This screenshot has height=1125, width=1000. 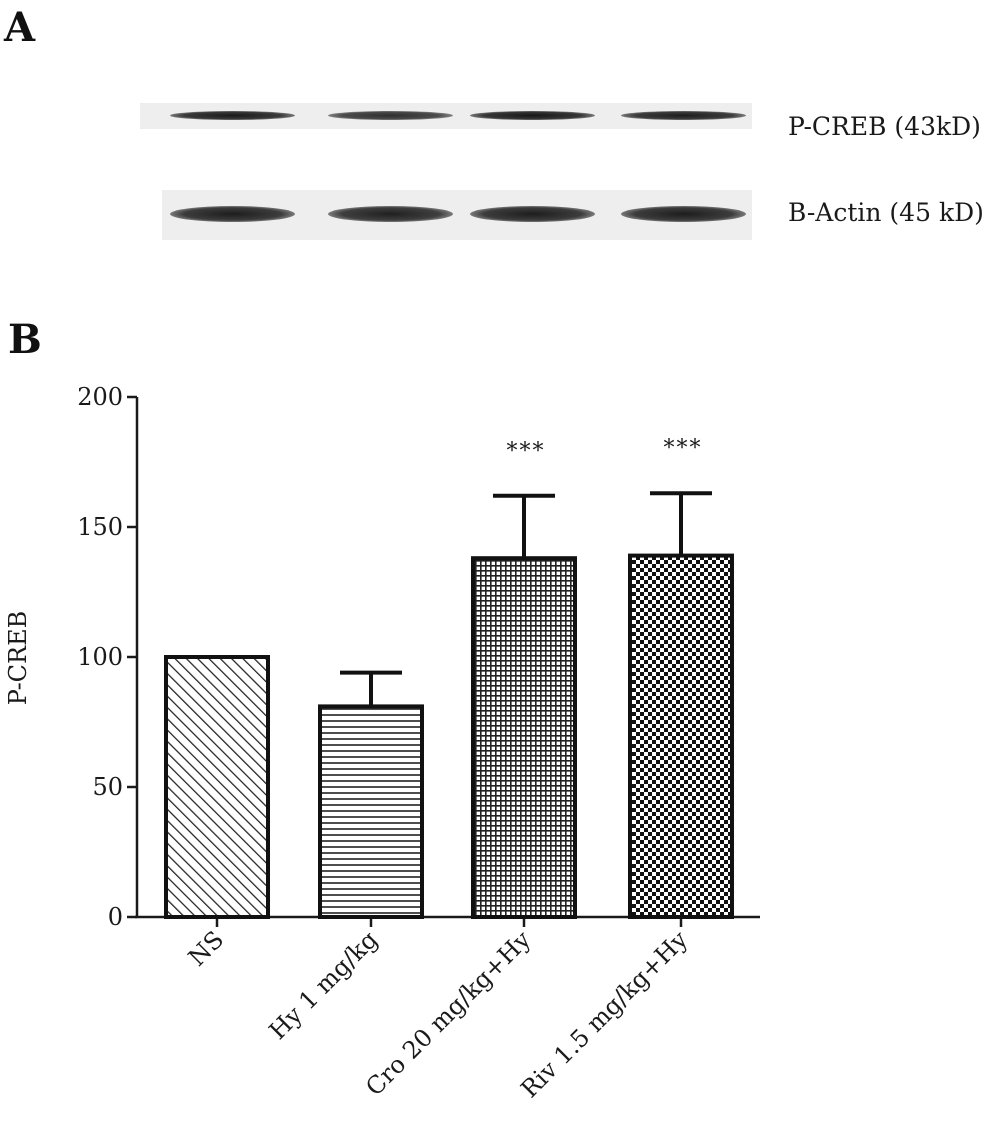 I want to click on significance-marker-3: ***, so click(x=526, y=451).